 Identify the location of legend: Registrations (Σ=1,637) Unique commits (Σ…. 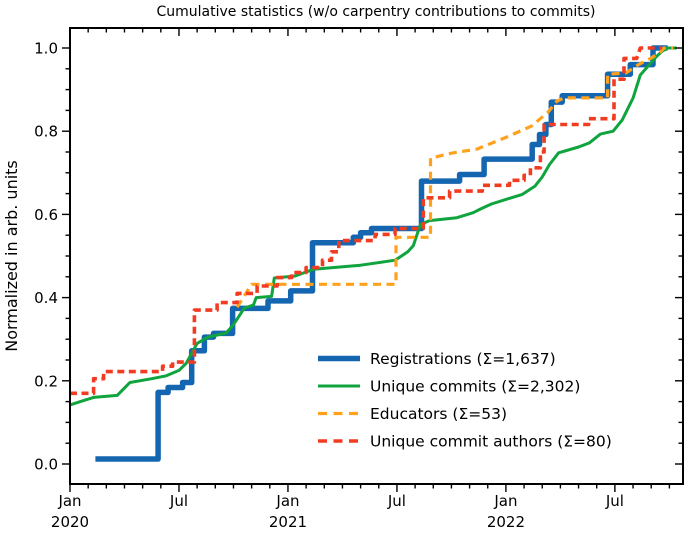
(465, 400).